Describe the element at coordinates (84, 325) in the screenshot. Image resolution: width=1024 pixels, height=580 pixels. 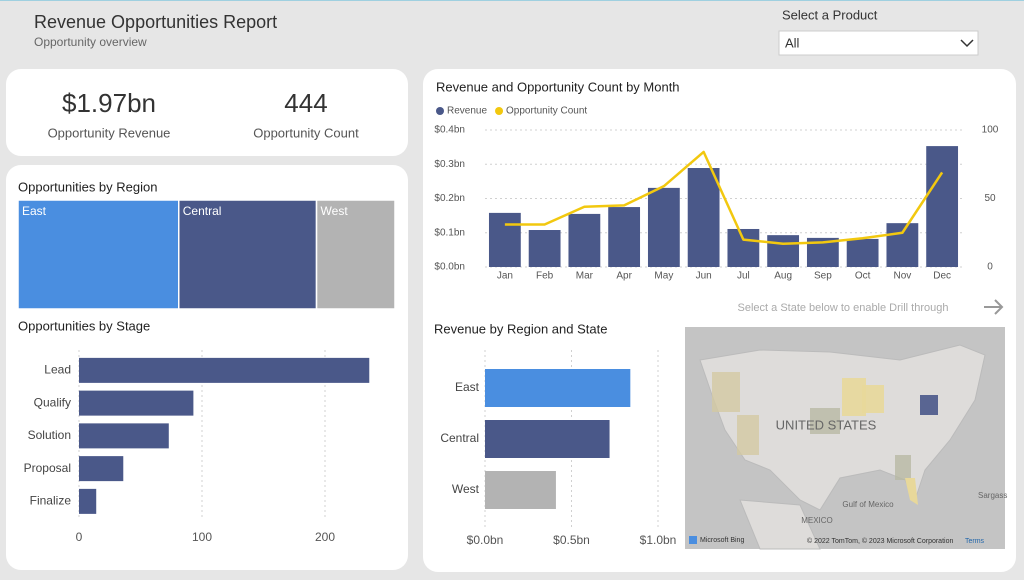
I see `chart-title: Opportunities by Stage` at that location.